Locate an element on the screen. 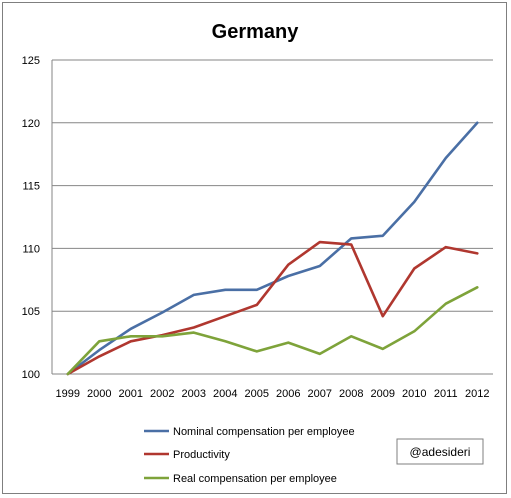 The image size is (511, 498). x-tick-label: 2011 is located at coordinates (446, 394).